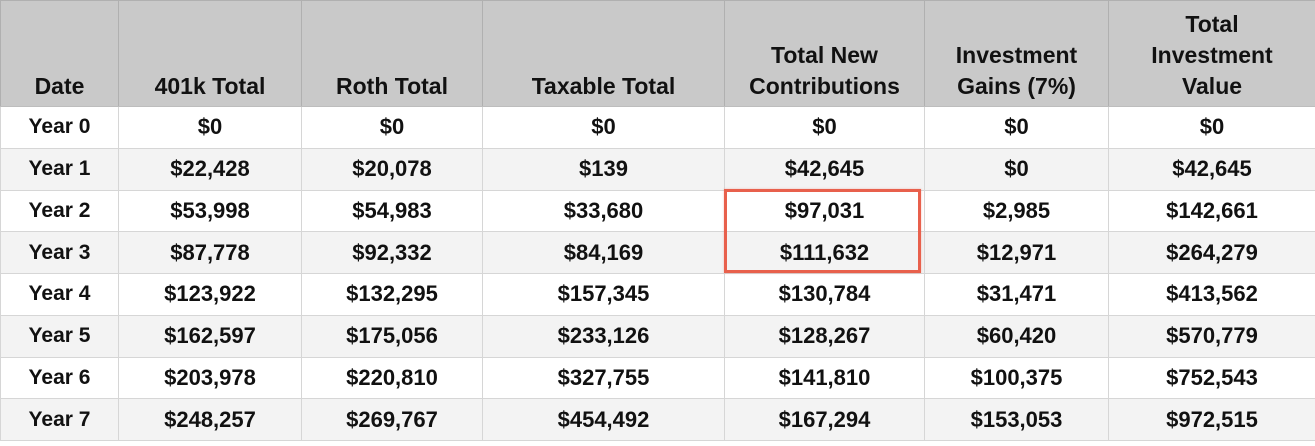  Describe the element at coordinates (603, 294) in the screenshot. I see `cell-taxable-total: $157,345` at that location.